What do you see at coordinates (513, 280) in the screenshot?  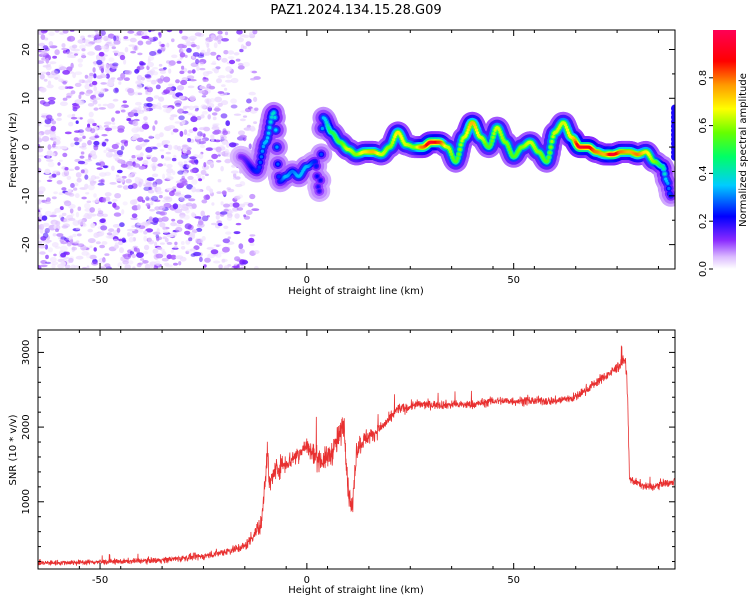 I see `x-tick-label: 50` at bounding box center [513, 280].